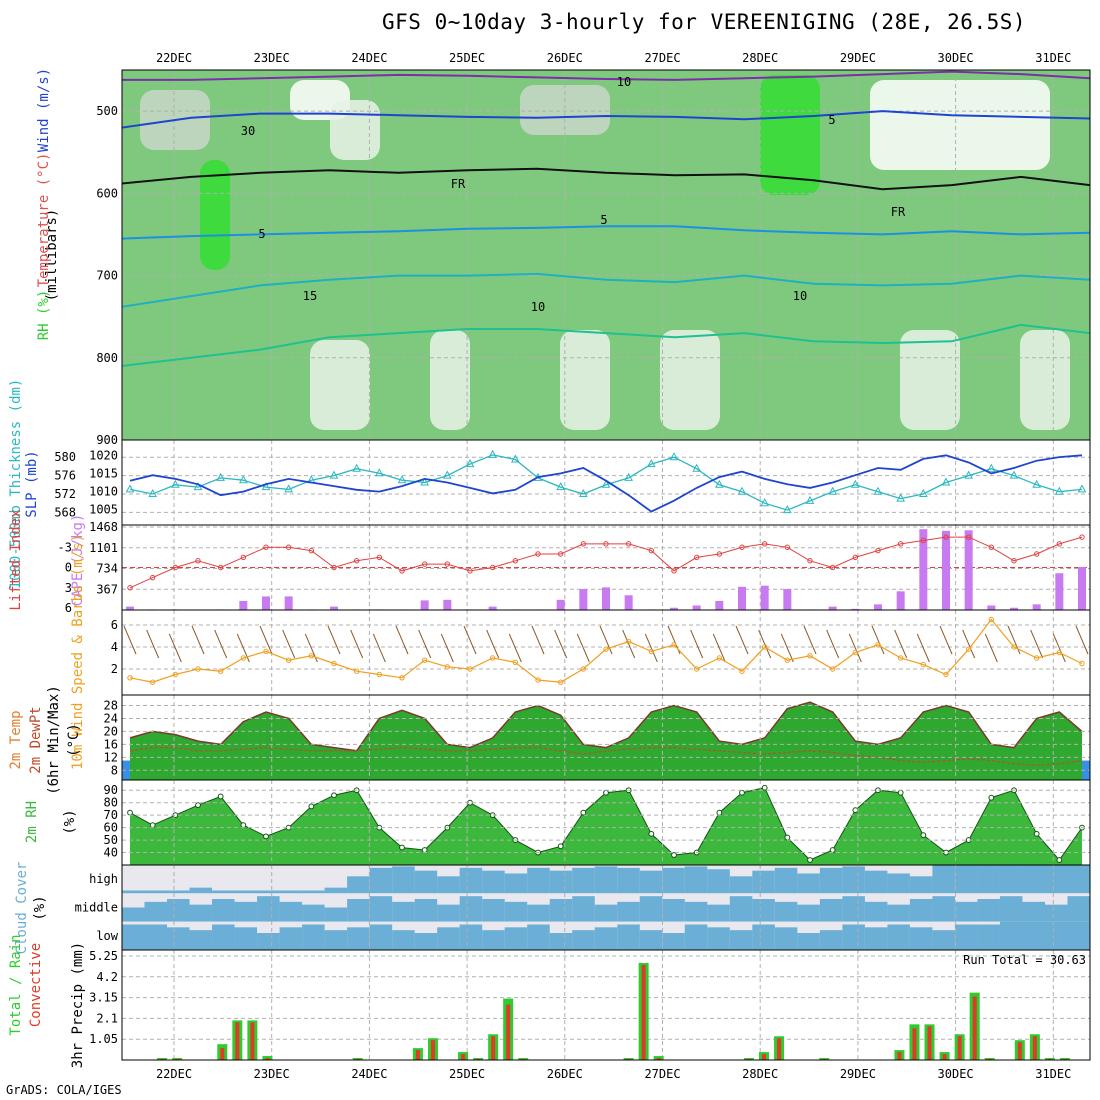 This screenshot has height=1100, width=1100. Describe the element at coordinates (606, 756) in the screenshot. I see `dewpoint-line` at that location.